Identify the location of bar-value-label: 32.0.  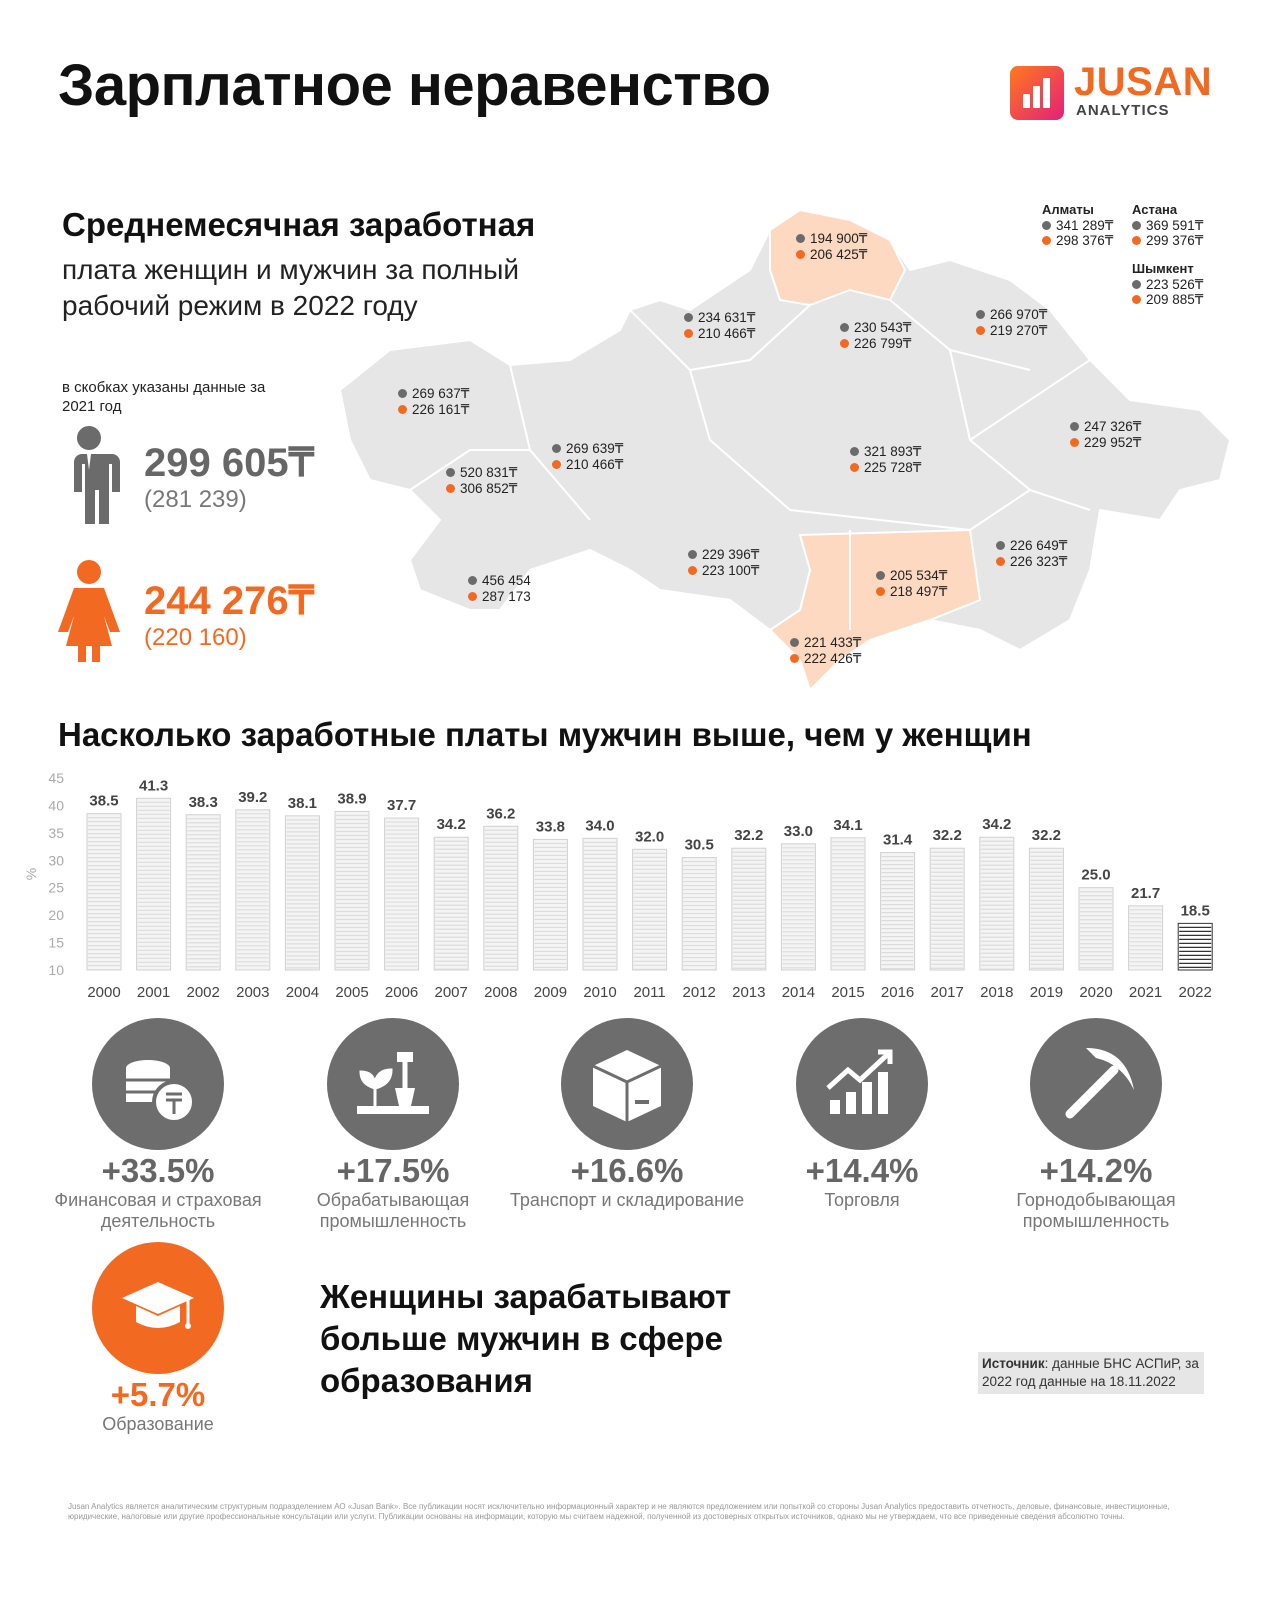
(649, 836).